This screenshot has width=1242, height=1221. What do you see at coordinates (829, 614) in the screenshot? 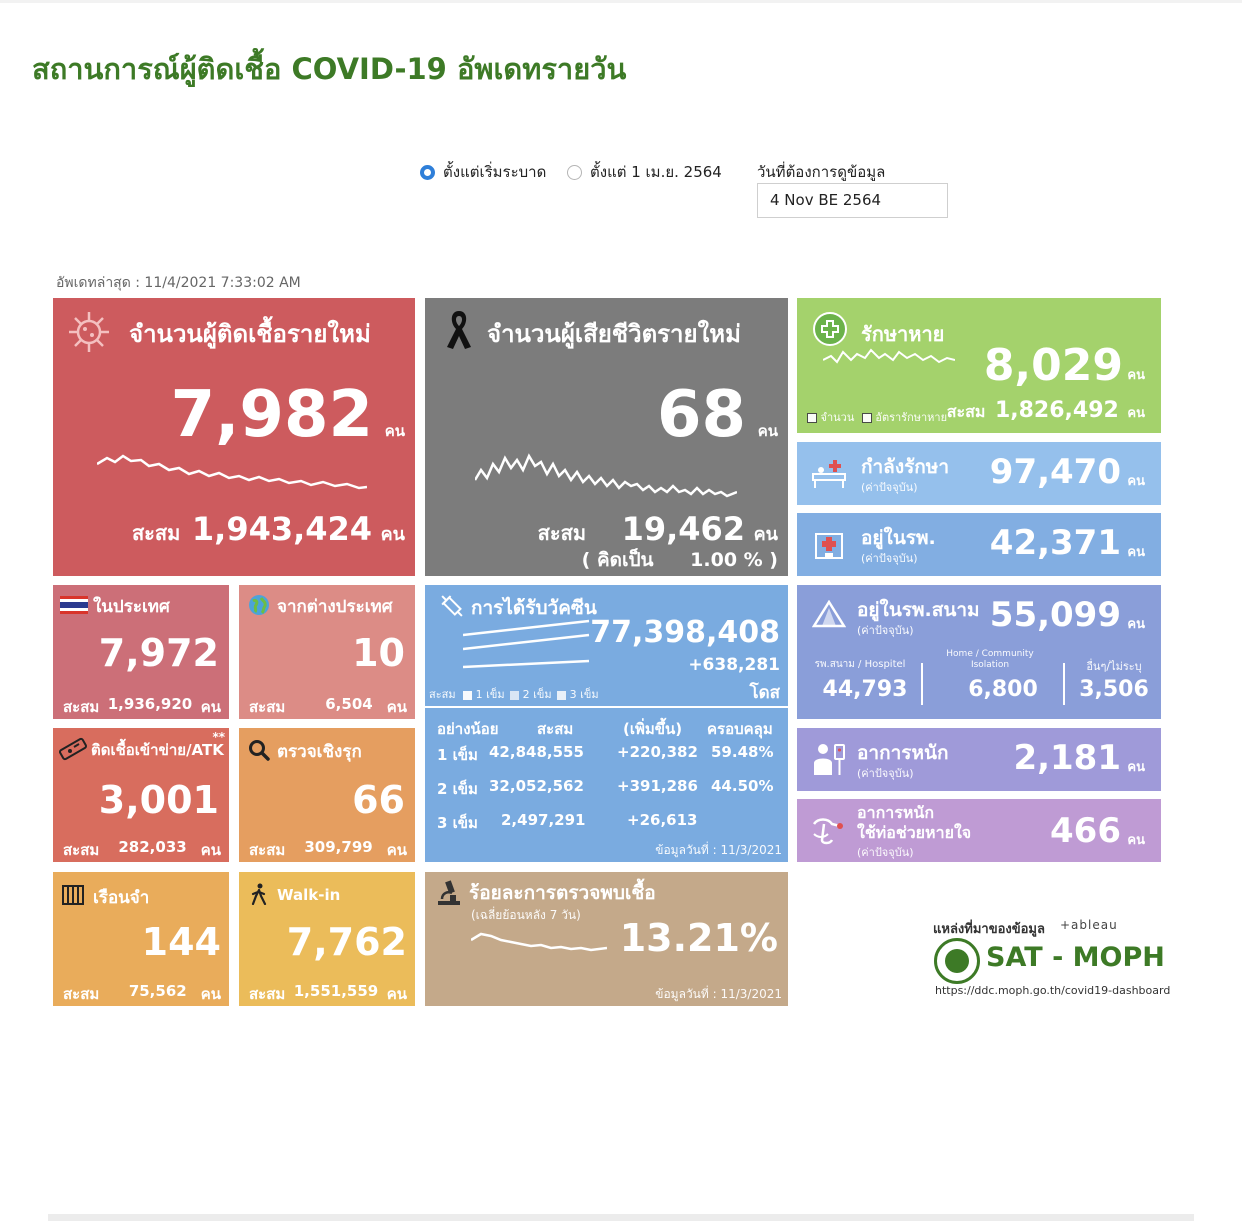
I see `tent-icon` at bounding box center [829, 614].